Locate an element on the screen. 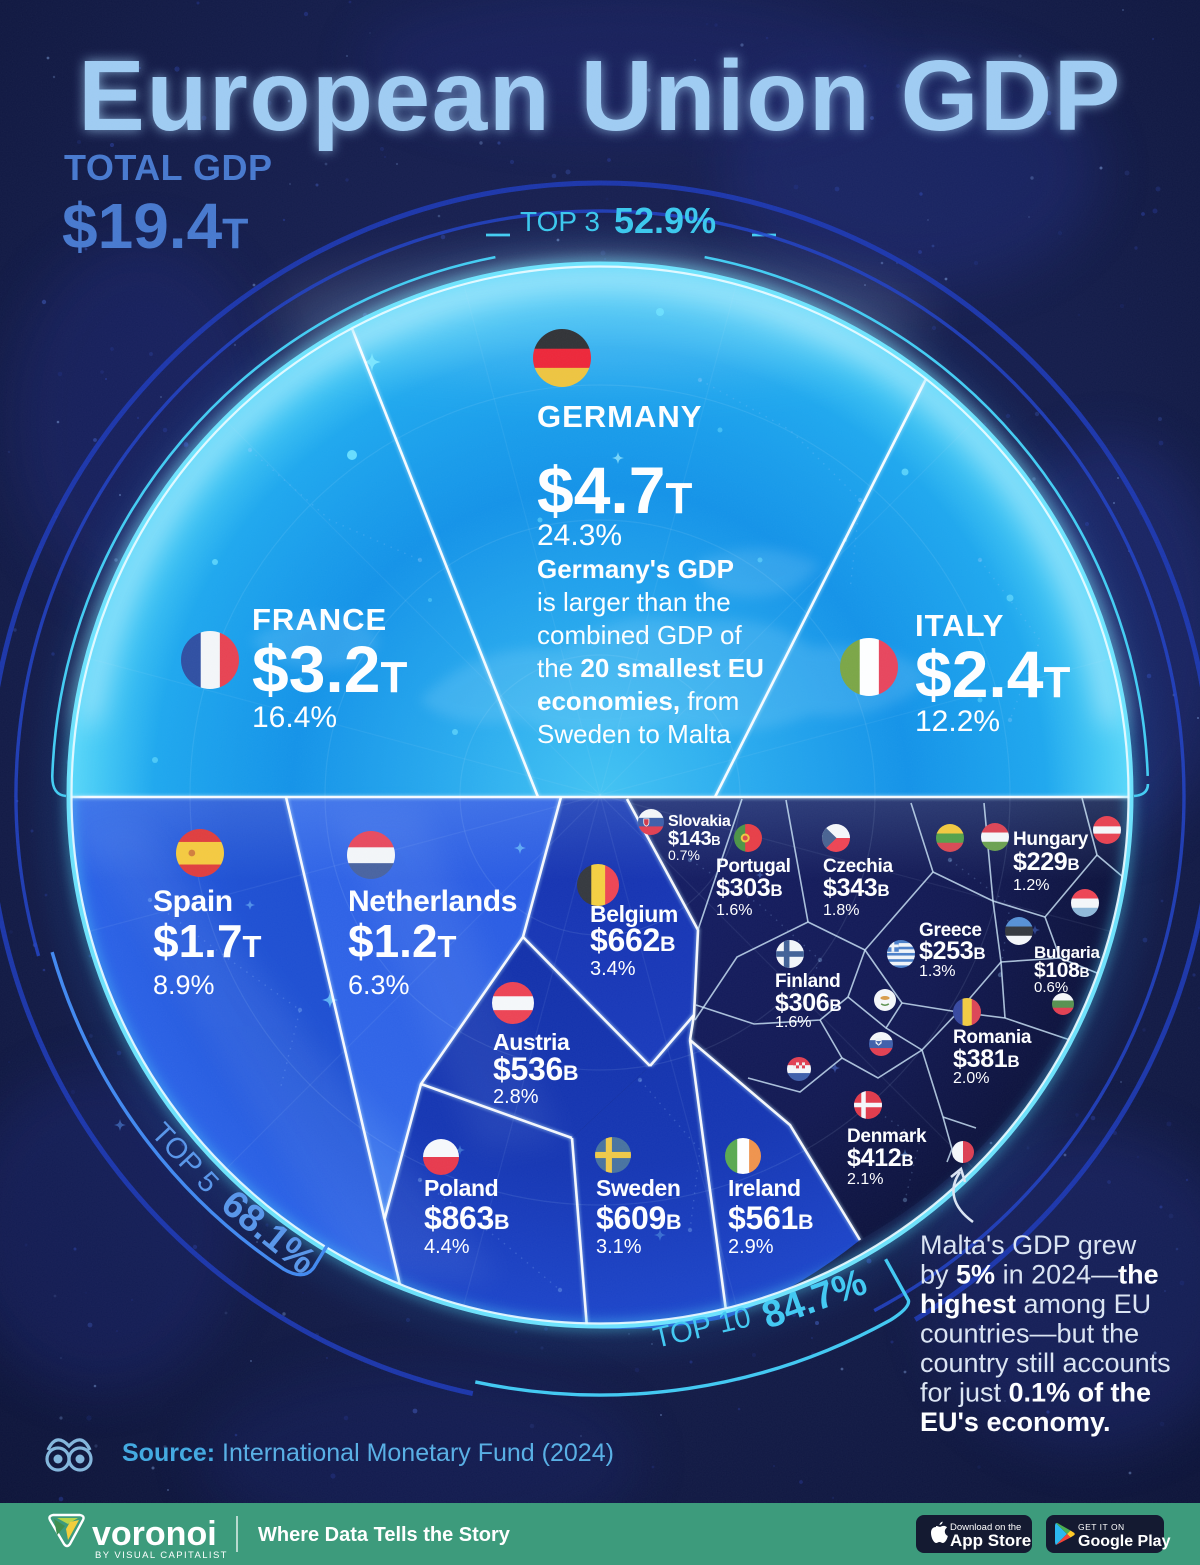  svg-text: Download on the is located at coordinates (985, 1527).